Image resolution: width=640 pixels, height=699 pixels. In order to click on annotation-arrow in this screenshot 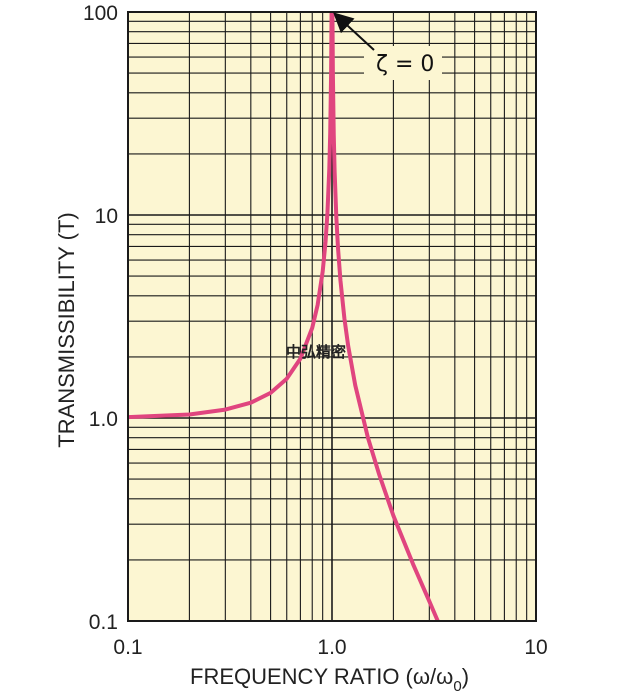, I will do `click(354, 31)`.